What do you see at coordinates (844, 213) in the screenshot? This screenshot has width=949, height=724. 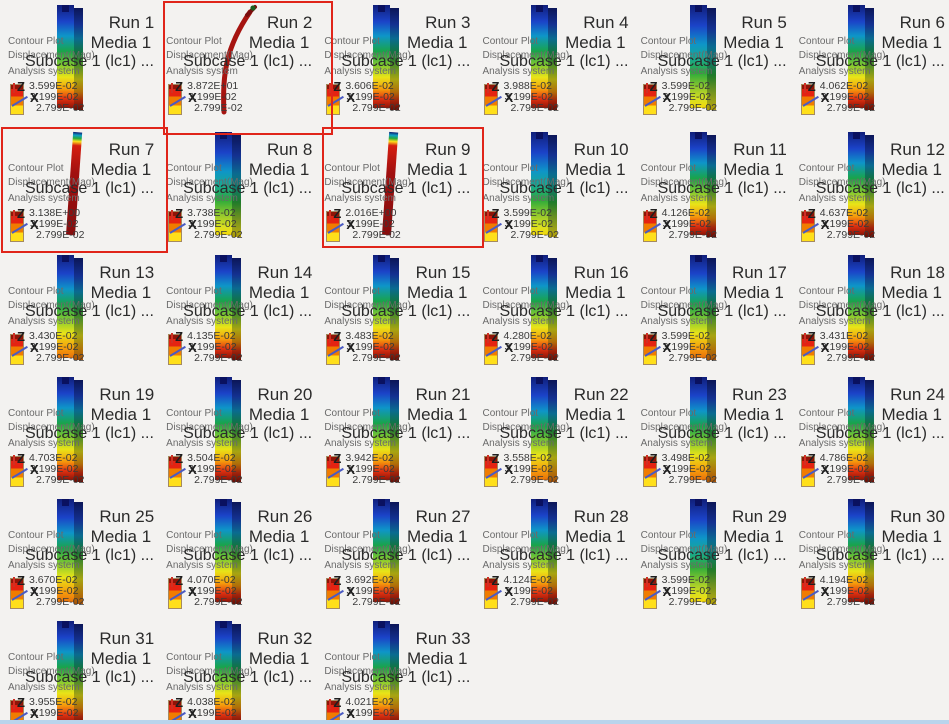 I see `legend-max-value: 4.637E-02` at bounding box center [844, 213].